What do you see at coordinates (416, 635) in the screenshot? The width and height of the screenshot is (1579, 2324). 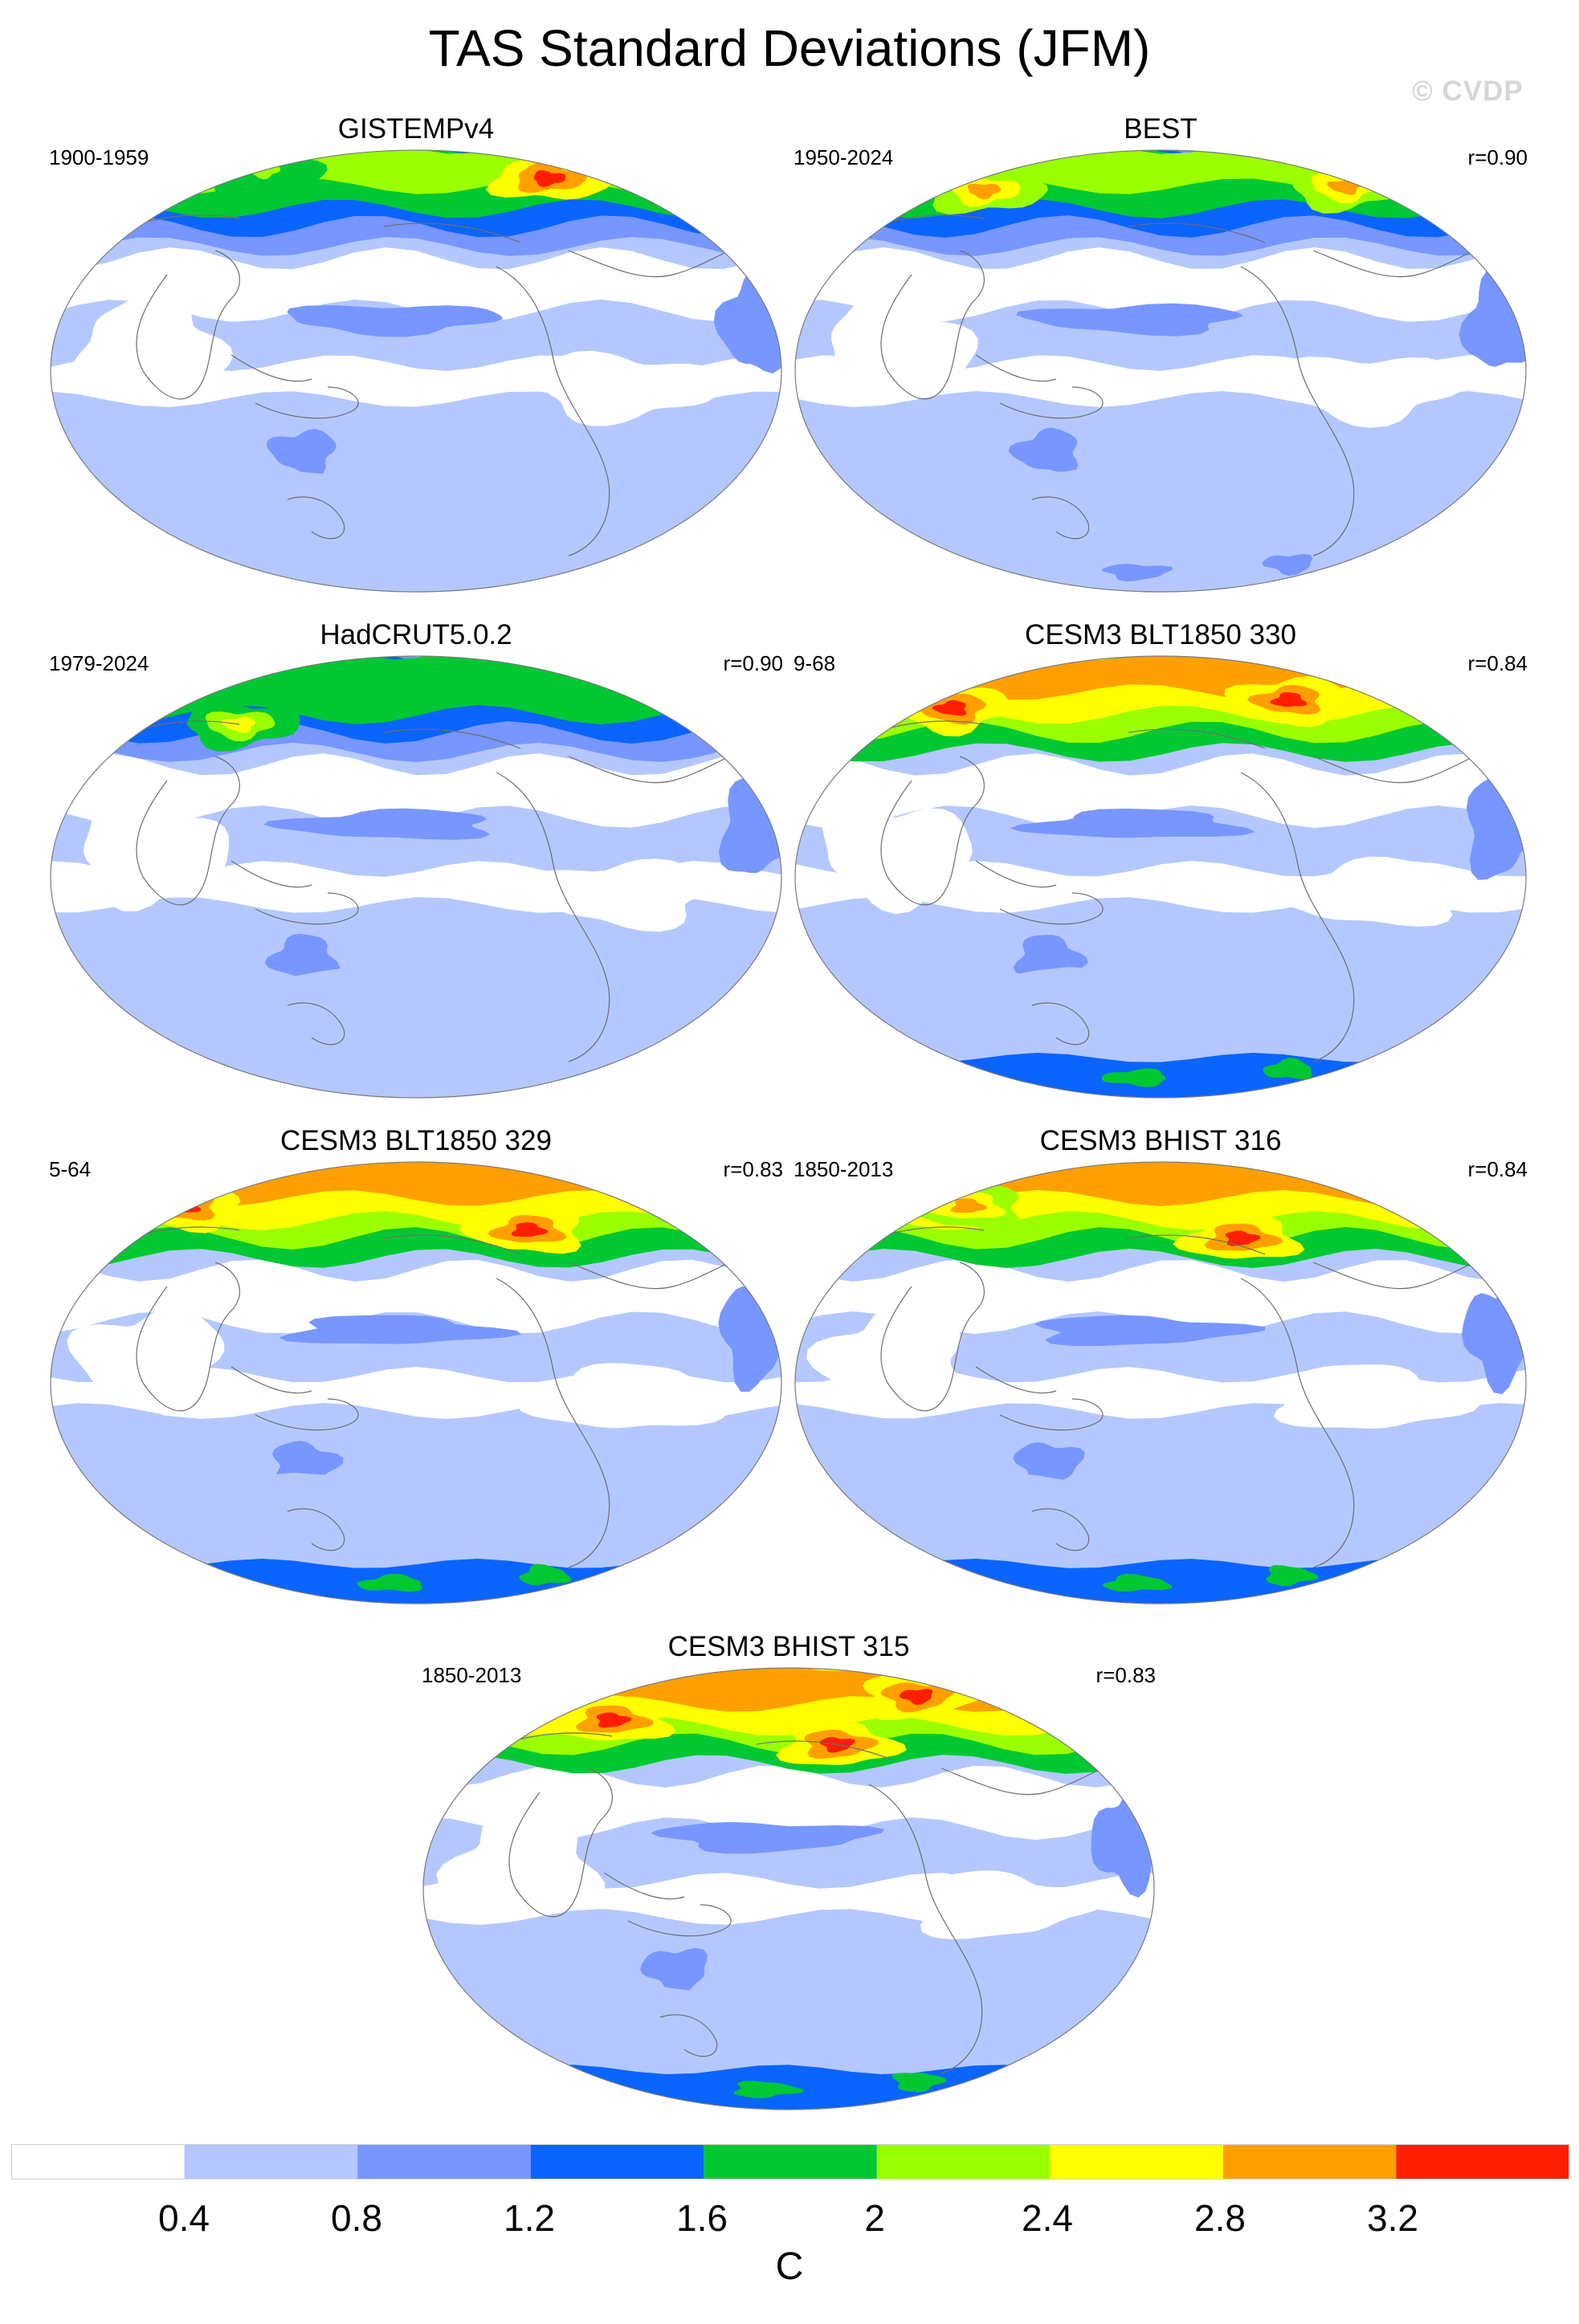 I see `panel-title: HadCRUT5.0.2` at bounding box center [416, 635].